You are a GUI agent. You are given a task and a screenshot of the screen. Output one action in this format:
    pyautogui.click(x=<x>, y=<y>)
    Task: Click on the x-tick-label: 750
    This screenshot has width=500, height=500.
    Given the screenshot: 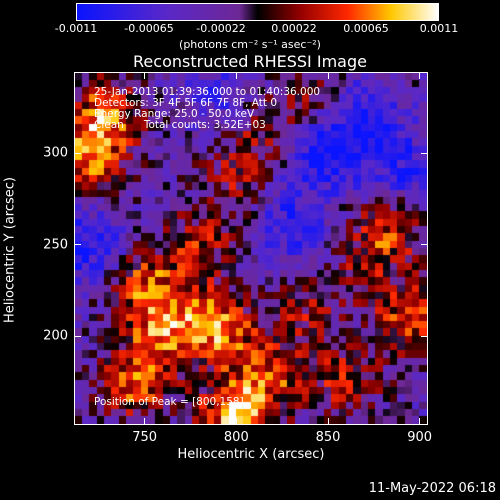 What is the action you would take?
    pyautogui.click(x=145, y=437)
    